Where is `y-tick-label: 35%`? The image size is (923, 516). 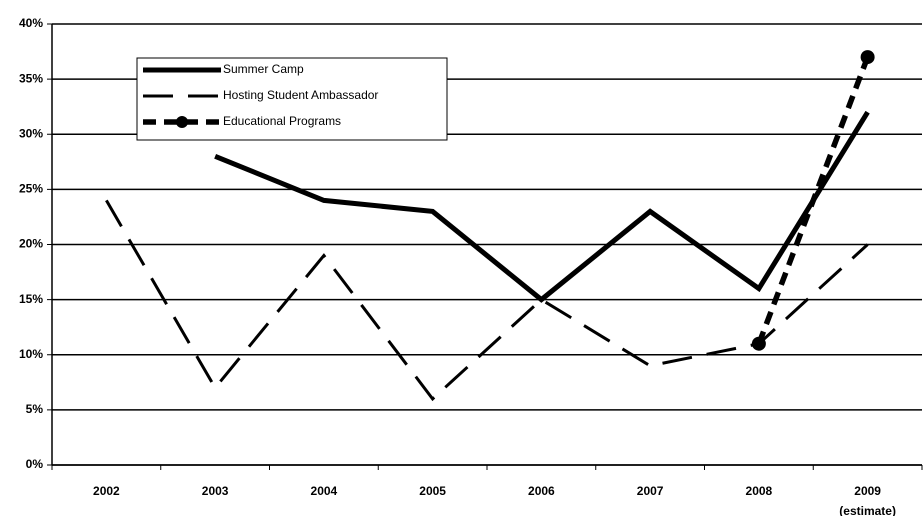
y-tick-label: 35% is located at coordinates (31, 78).